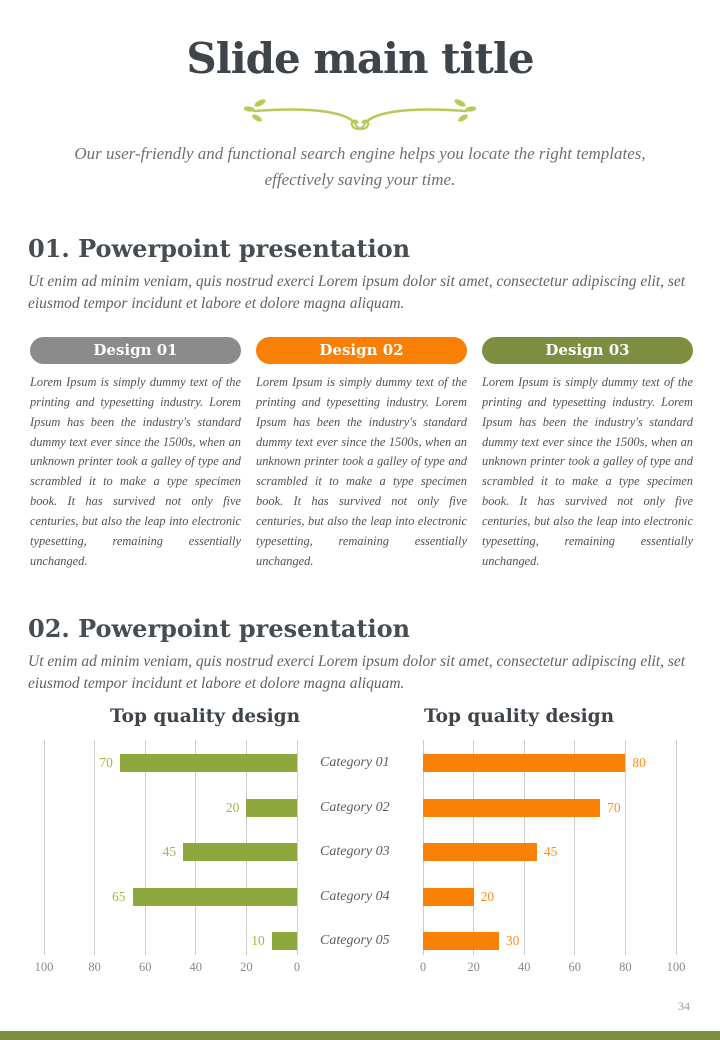 This screenshot has width=720, height=1040. What do you see at coordinates (360, 113) in the screenshot?
I see `vine-flourish-decoration` at bounding box center [360, 113].